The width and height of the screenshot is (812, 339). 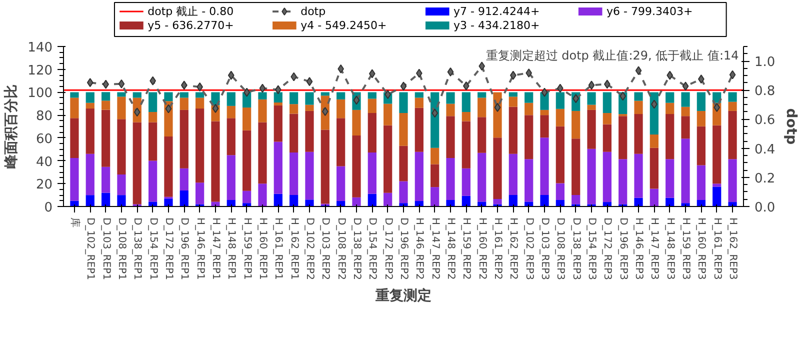 What do you see at coordinates (372, 249) in the screenshot?
I see `x-tick-label: D_154_REP2` at bounding box center [372, 249].